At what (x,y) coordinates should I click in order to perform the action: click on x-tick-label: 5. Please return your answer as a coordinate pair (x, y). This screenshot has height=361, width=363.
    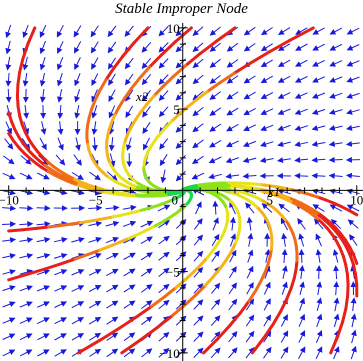
    Looking at the image, I should click on (270, 199).